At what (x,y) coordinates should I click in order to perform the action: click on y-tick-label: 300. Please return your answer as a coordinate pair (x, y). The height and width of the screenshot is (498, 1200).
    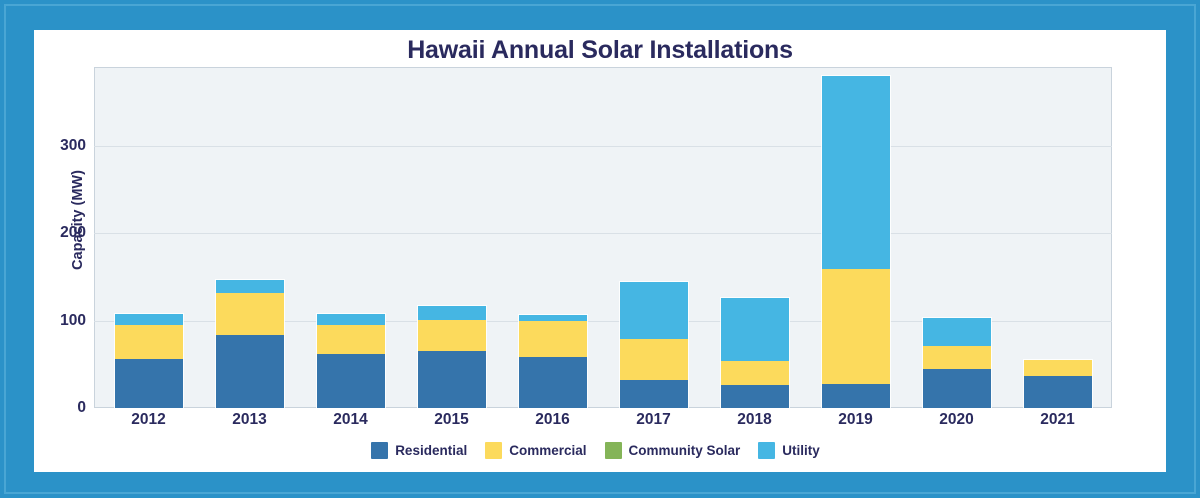
    Looking at the image, I should click on (73, 145).